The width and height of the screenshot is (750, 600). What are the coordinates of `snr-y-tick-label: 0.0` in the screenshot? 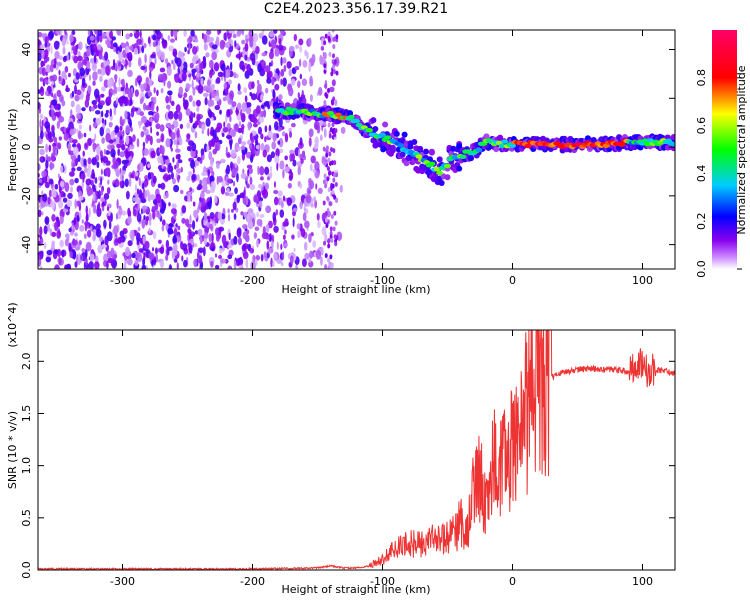 It's located at (26, 570).